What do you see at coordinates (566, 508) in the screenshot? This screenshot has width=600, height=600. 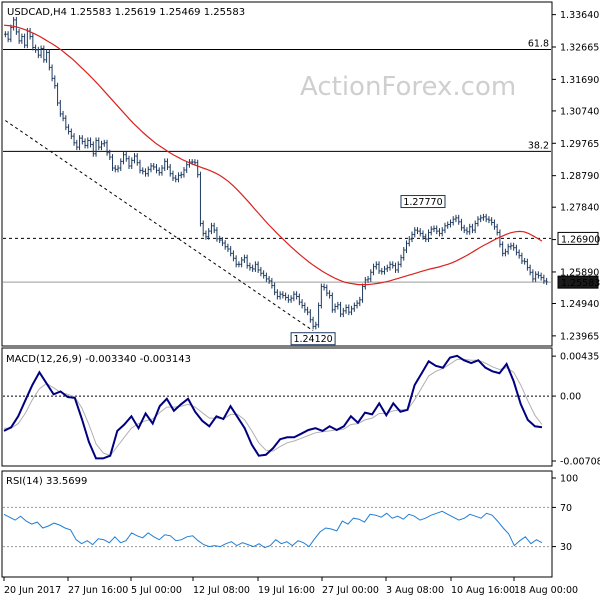 I see `rsi-y-tick-label: 70` at bounding box center [566, 508].